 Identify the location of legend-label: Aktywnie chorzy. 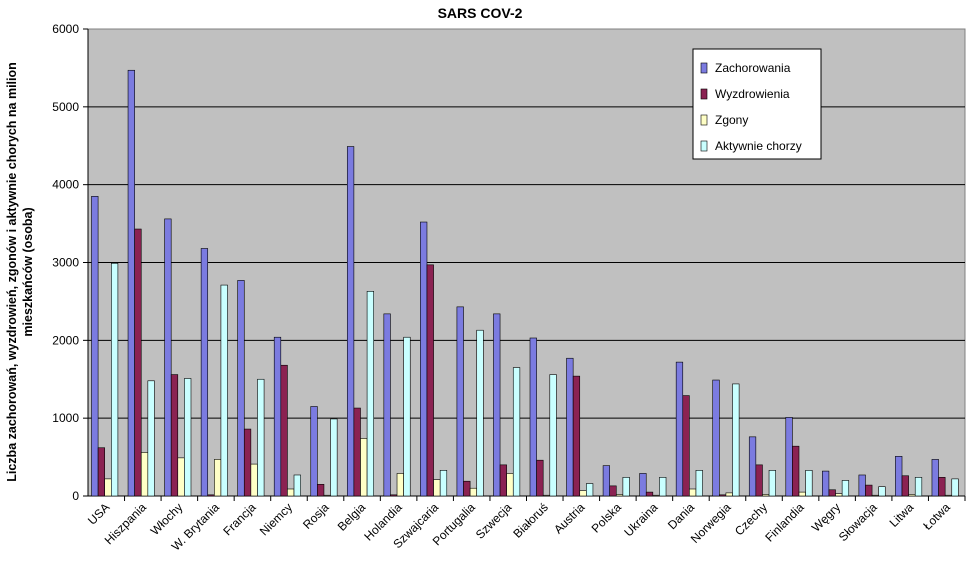
(758, 146).